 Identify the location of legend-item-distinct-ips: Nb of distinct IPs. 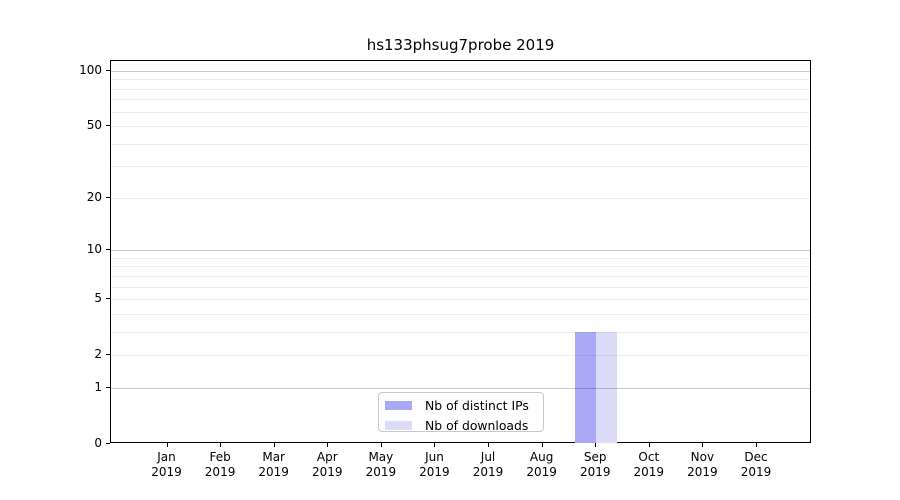
(461, 405).